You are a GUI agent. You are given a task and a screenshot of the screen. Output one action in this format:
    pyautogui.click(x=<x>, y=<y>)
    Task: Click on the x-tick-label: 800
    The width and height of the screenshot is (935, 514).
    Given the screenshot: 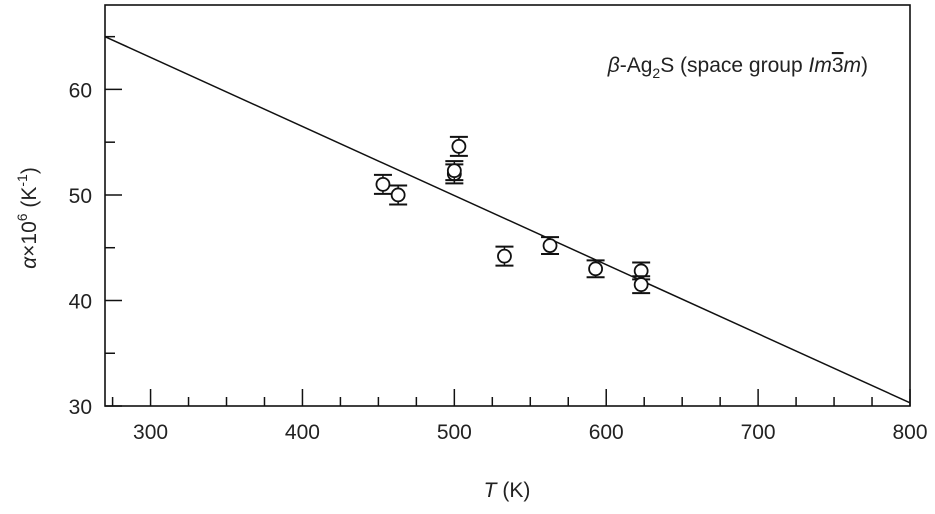 What is the action you would take?
    pyautogui.click(x=909, y=432)
    